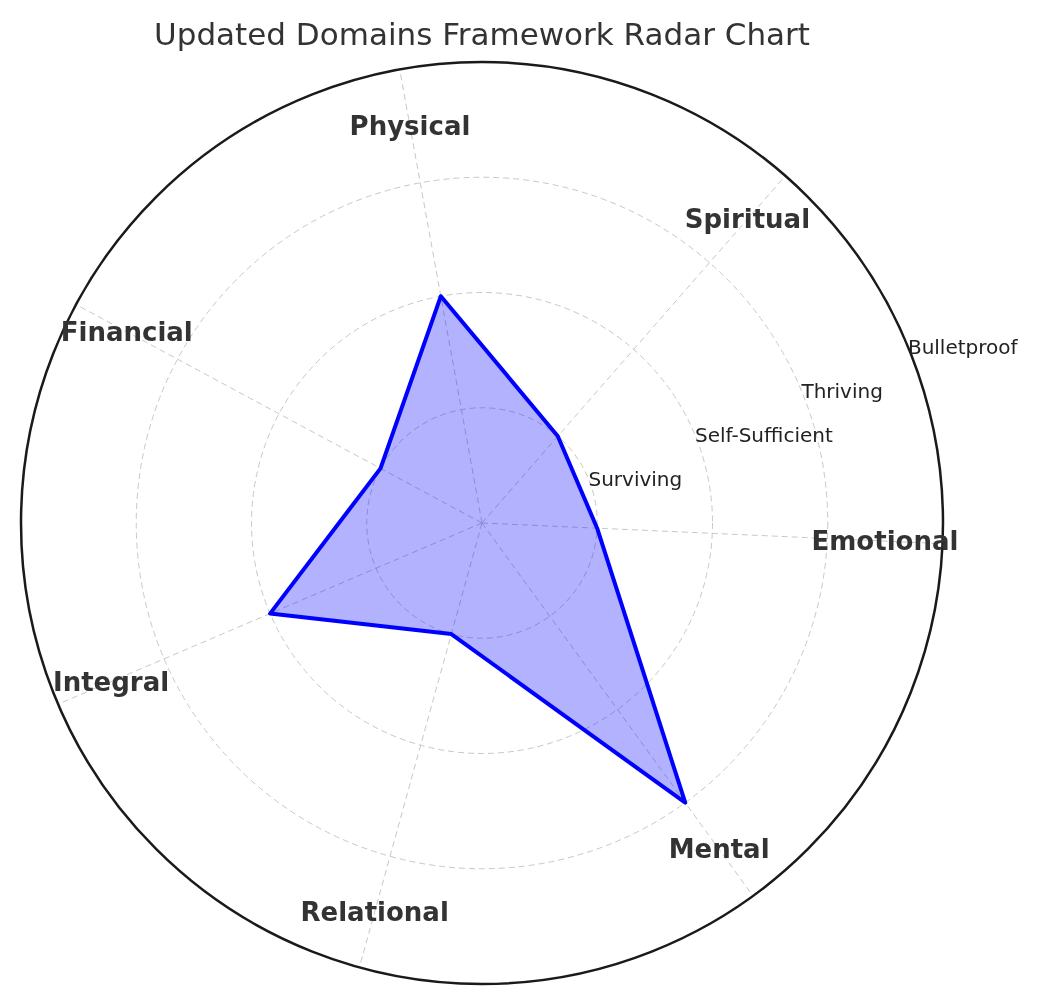 The width and height of the screenshot is (1051, 1006). I want to click on spoke-label: Mental, so click(719, 849).